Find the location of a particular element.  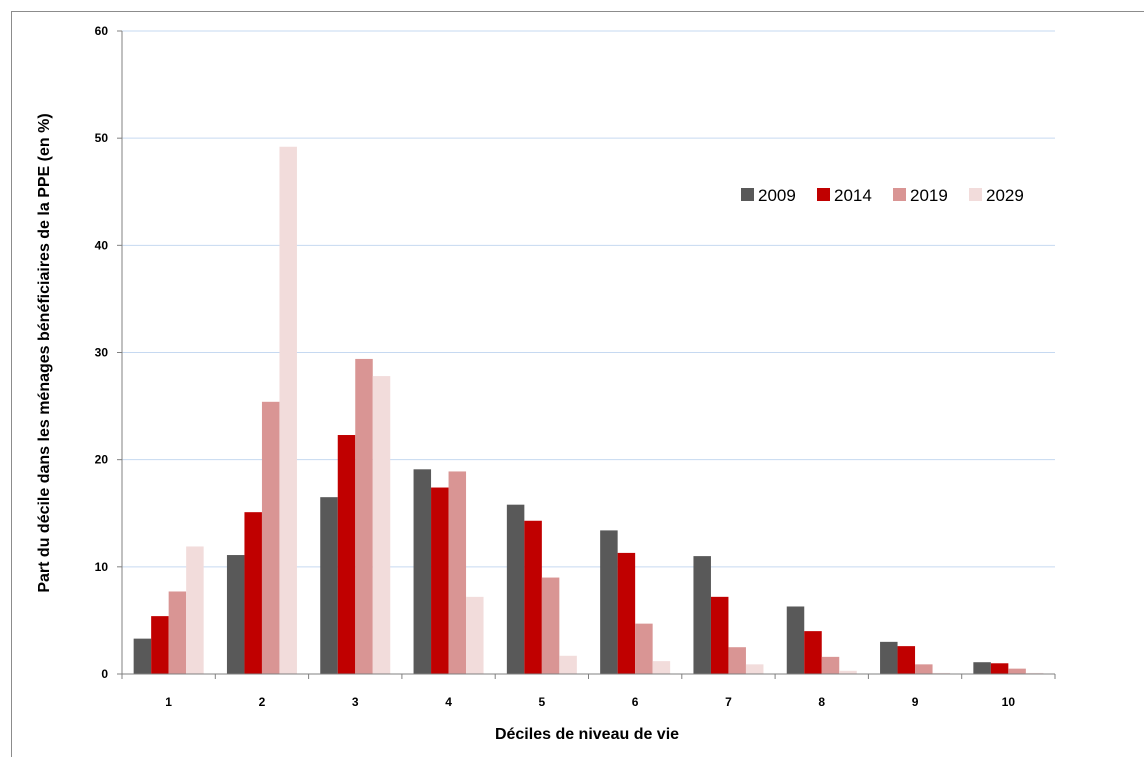

y-tick-label: 0 is located at coordinates (104, 674).